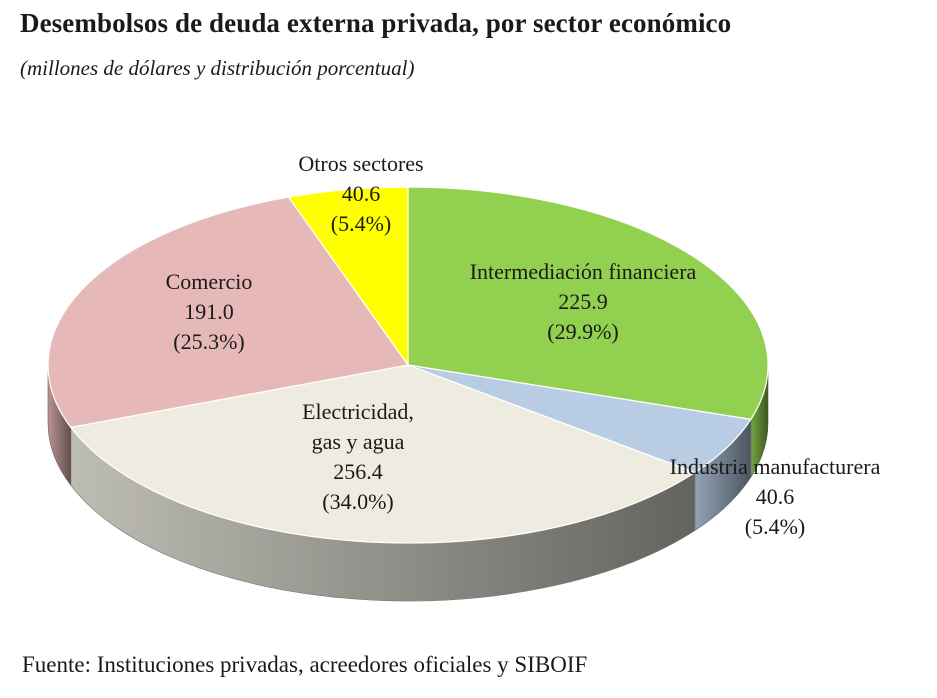 The height and width of the screenshot is (698, 937). I want to click on slice-name-label: gas y agua, so click(358, 441).